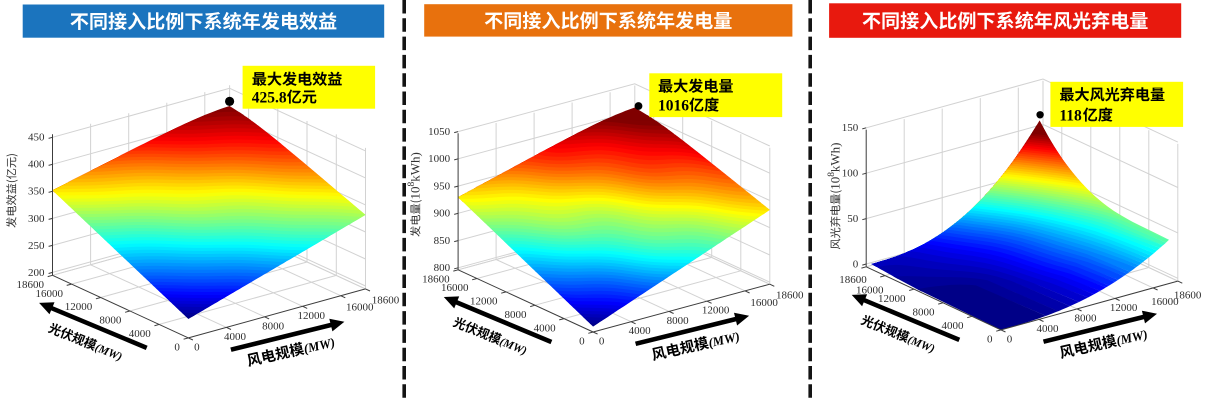 The image size is (1217, 401). Describe the element at coordinates (1070, 115) in the screenshot. I see `svg-text: 118` at that location.